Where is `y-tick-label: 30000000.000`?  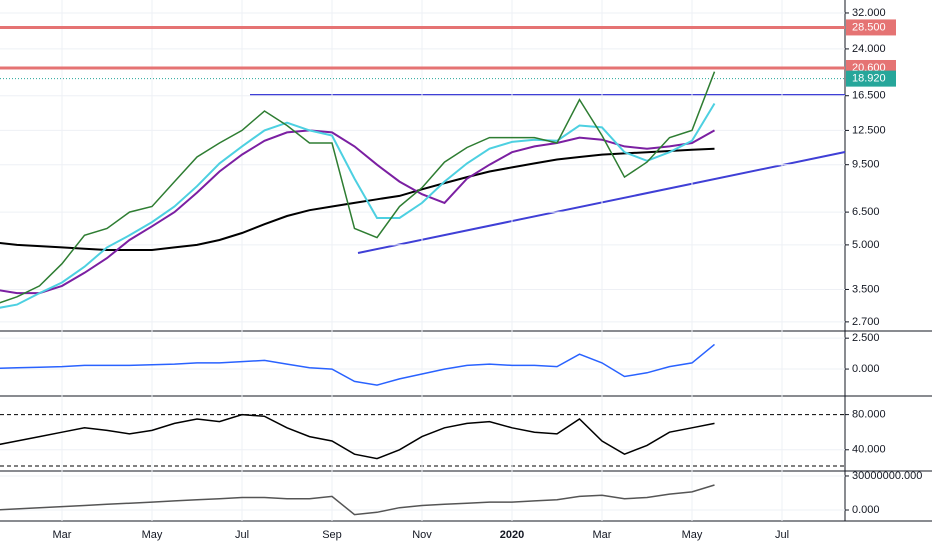
y-tick-label: 30000000.000 is located at coordinates (887, 476).